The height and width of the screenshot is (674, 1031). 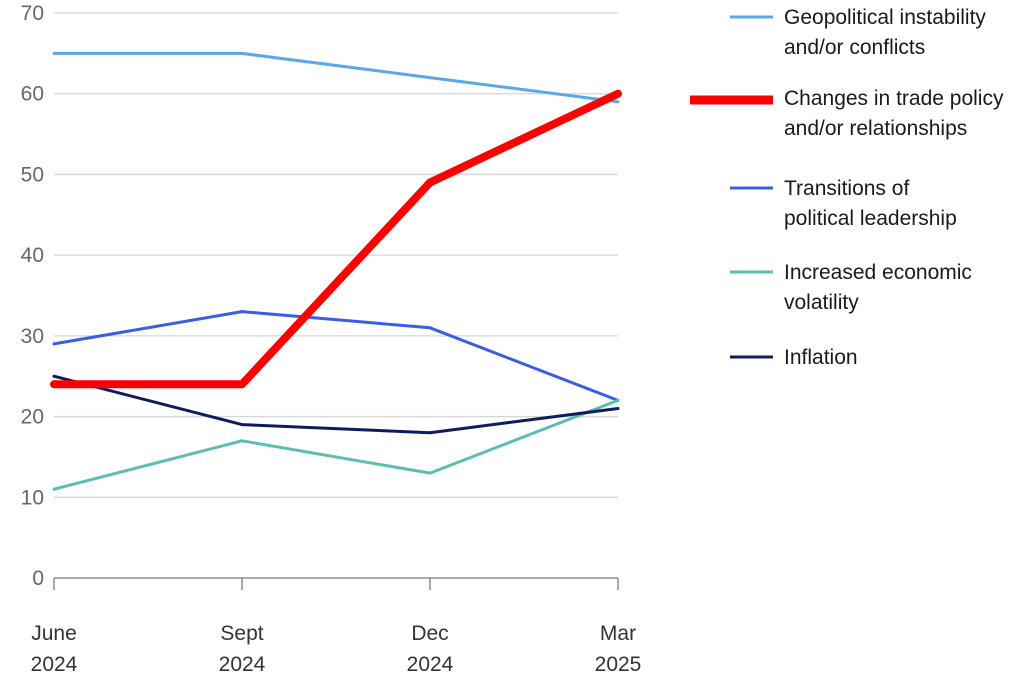 I want to click on legend-label: Transitions of political leadership, so click(x=870, y=203).